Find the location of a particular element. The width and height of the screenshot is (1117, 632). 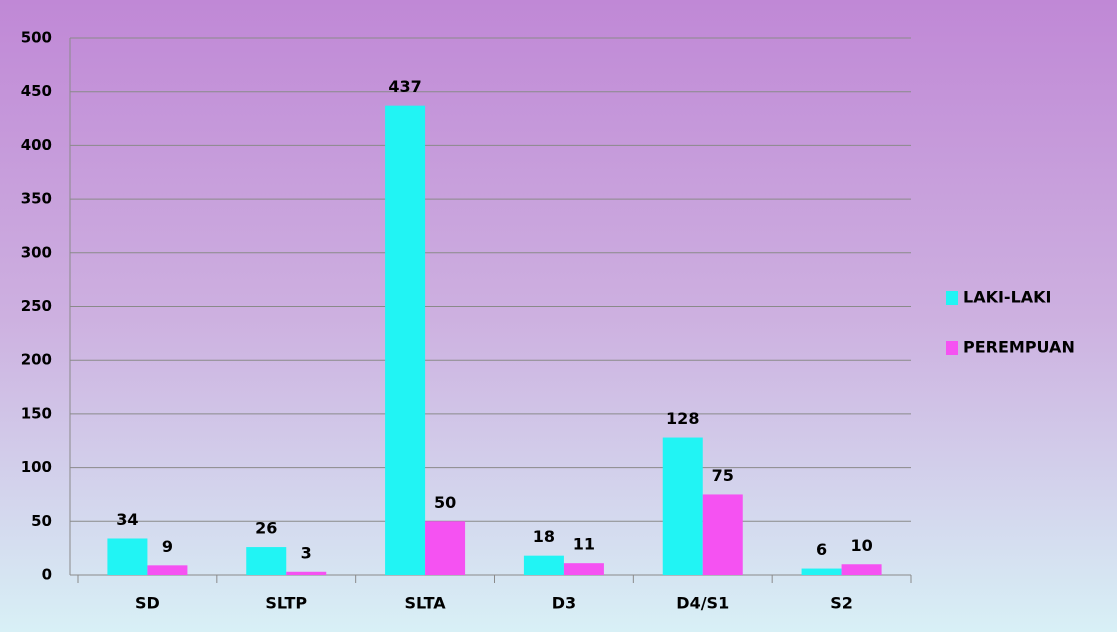

x-tick-label: D3 is located at coordinates (564, 603).